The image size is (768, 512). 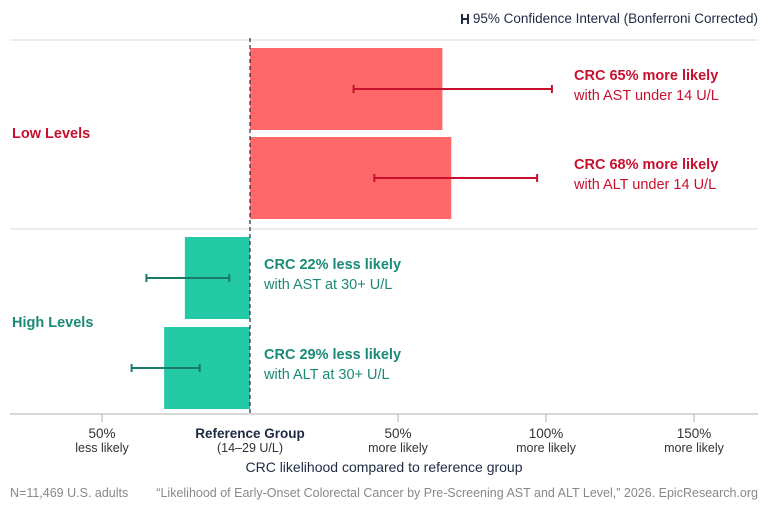 I want to click on x-tick-label: Reference Group (14–29 U/L), so click(x=250, y=441).